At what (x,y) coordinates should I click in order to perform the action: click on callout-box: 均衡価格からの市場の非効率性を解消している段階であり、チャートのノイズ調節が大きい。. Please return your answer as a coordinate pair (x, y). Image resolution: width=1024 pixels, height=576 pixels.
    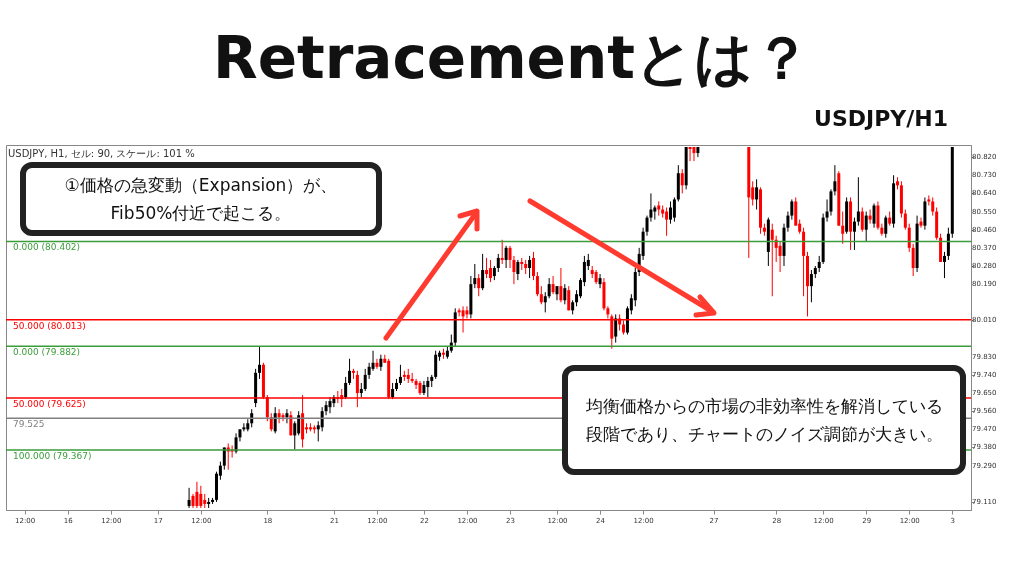
    Looking at the image, I should click on (764, 420).